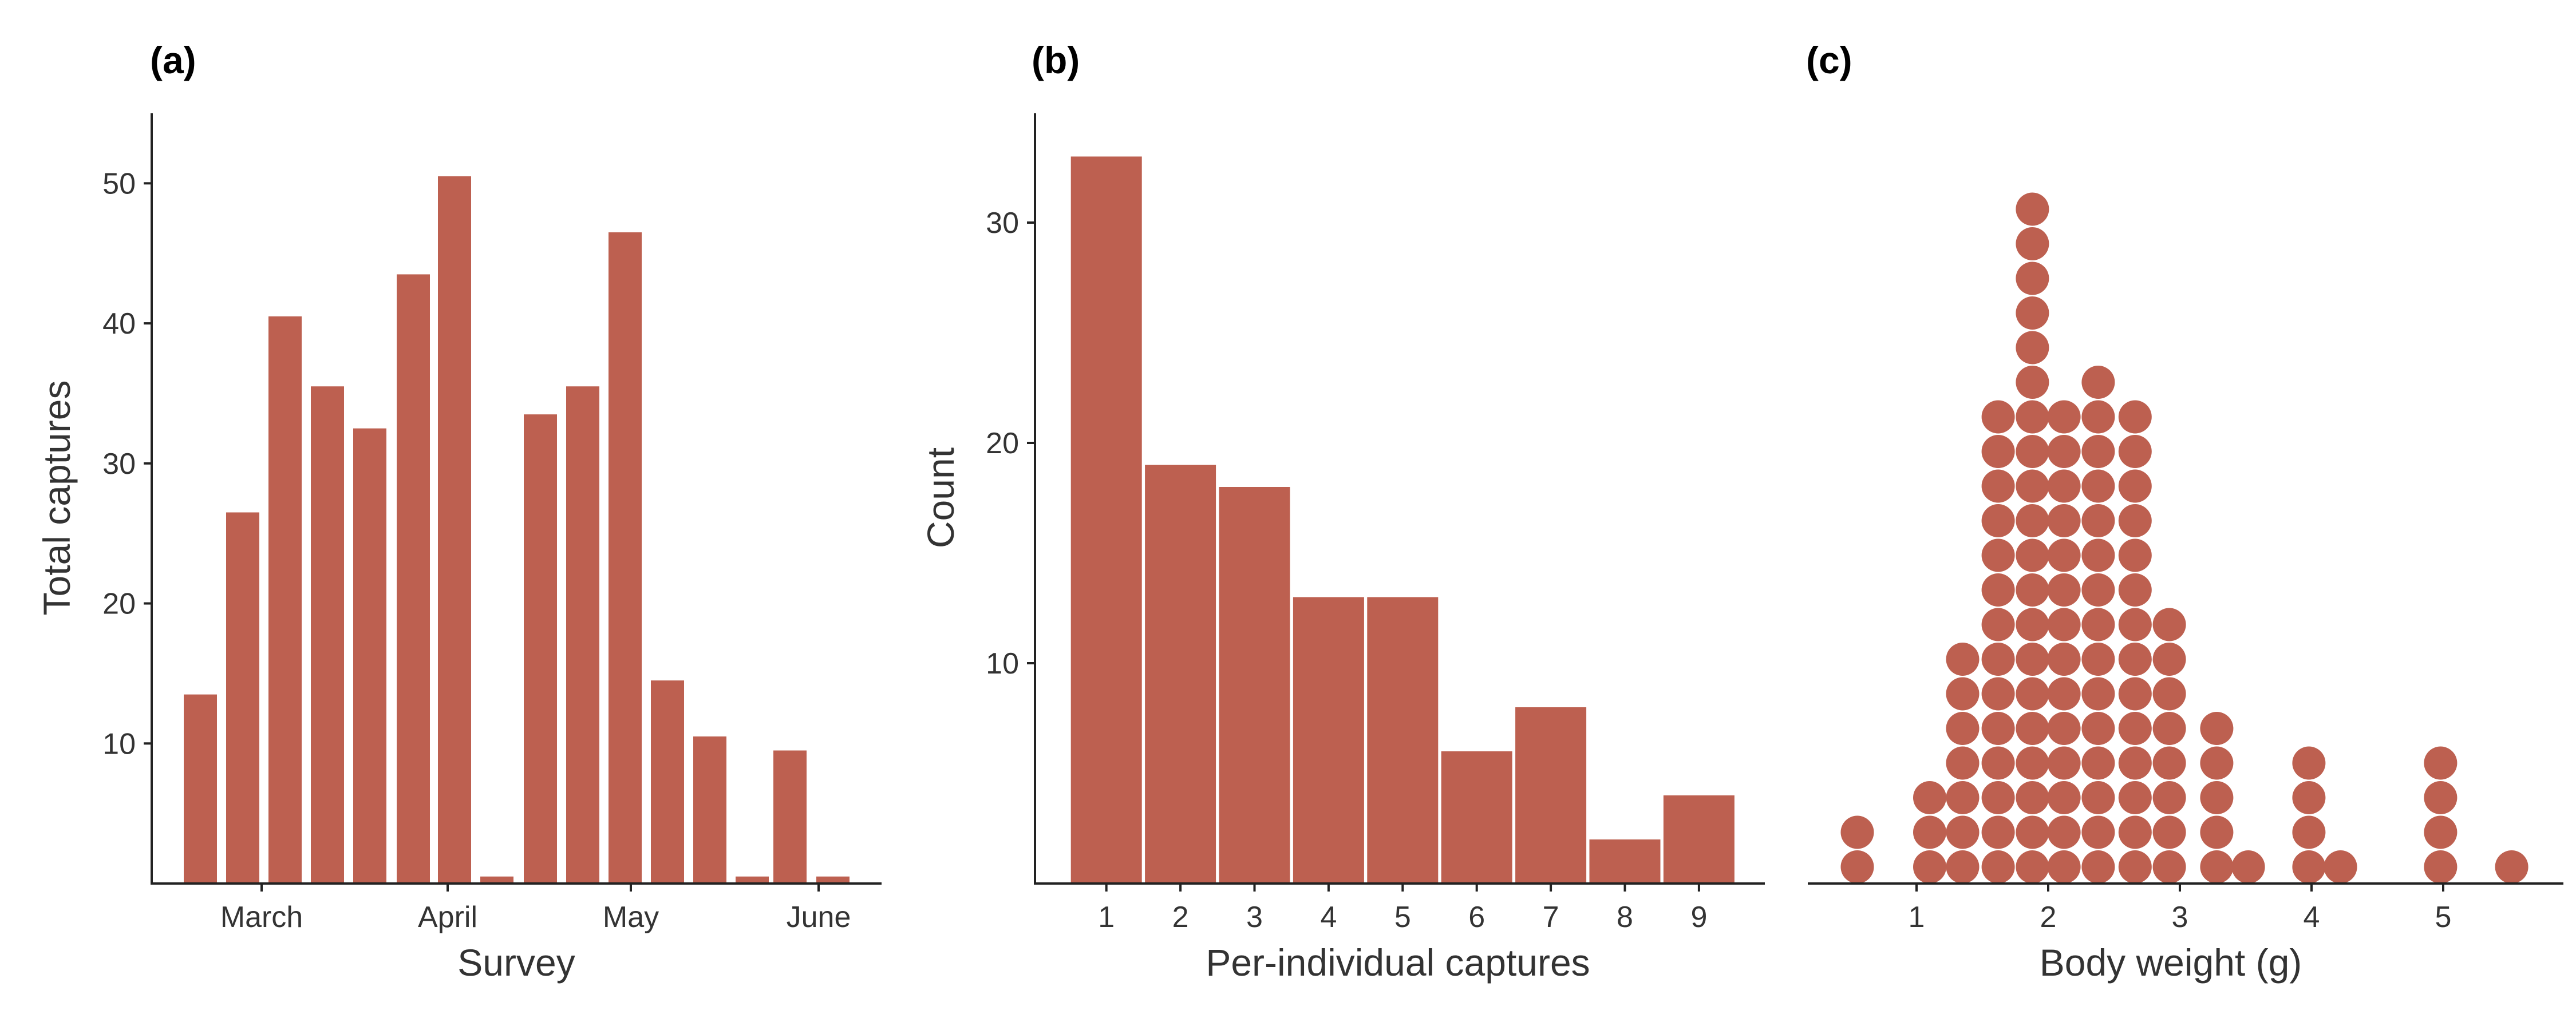 Image resolution: width=2576 pixels, height=1030 pixels. Describe the element at coordinates (516, 962) in the screenshot. I see `panel-a-x-title: Survey` at that location.